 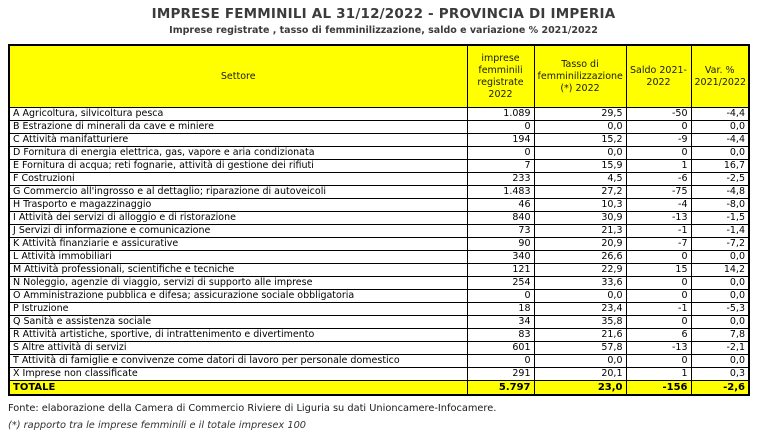 I want to click on total-label: TOTALE, so click(x=238, y=388).